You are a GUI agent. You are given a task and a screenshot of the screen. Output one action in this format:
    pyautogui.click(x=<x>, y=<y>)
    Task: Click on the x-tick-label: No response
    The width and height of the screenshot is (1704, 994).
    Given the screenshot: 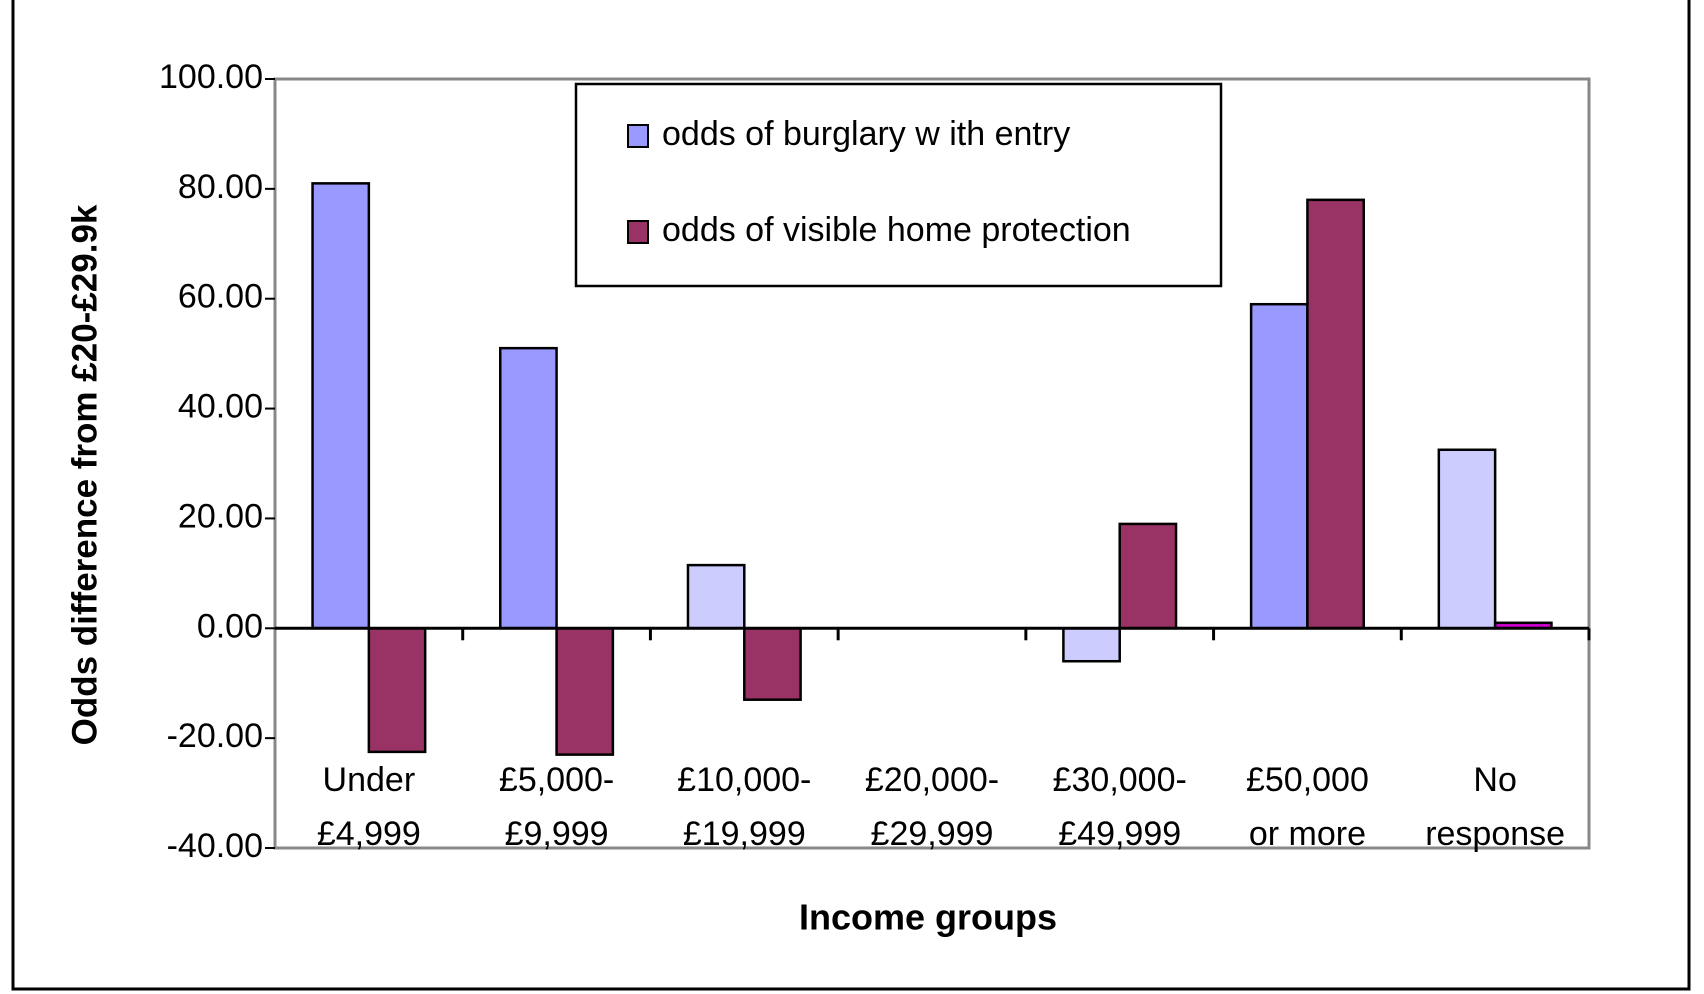 What is the action you would take?
    pyautogui.click(x=1495, y=807)
    